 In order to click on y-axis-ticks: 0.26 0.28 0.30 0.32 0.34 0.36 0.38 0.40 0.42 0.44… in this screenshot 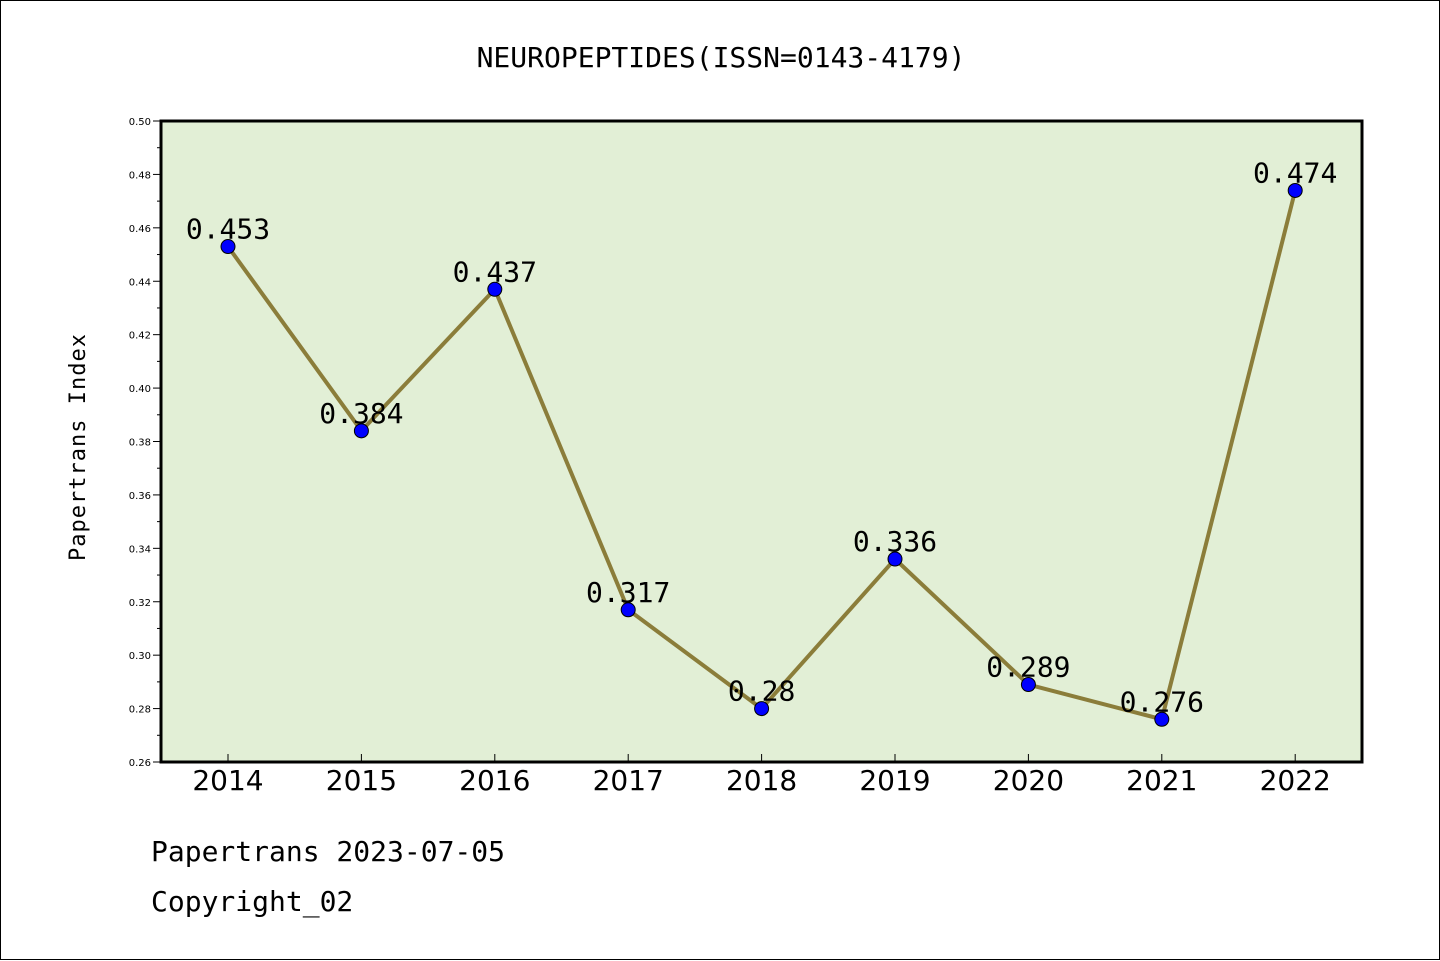, I will do `click(145, 443)`.